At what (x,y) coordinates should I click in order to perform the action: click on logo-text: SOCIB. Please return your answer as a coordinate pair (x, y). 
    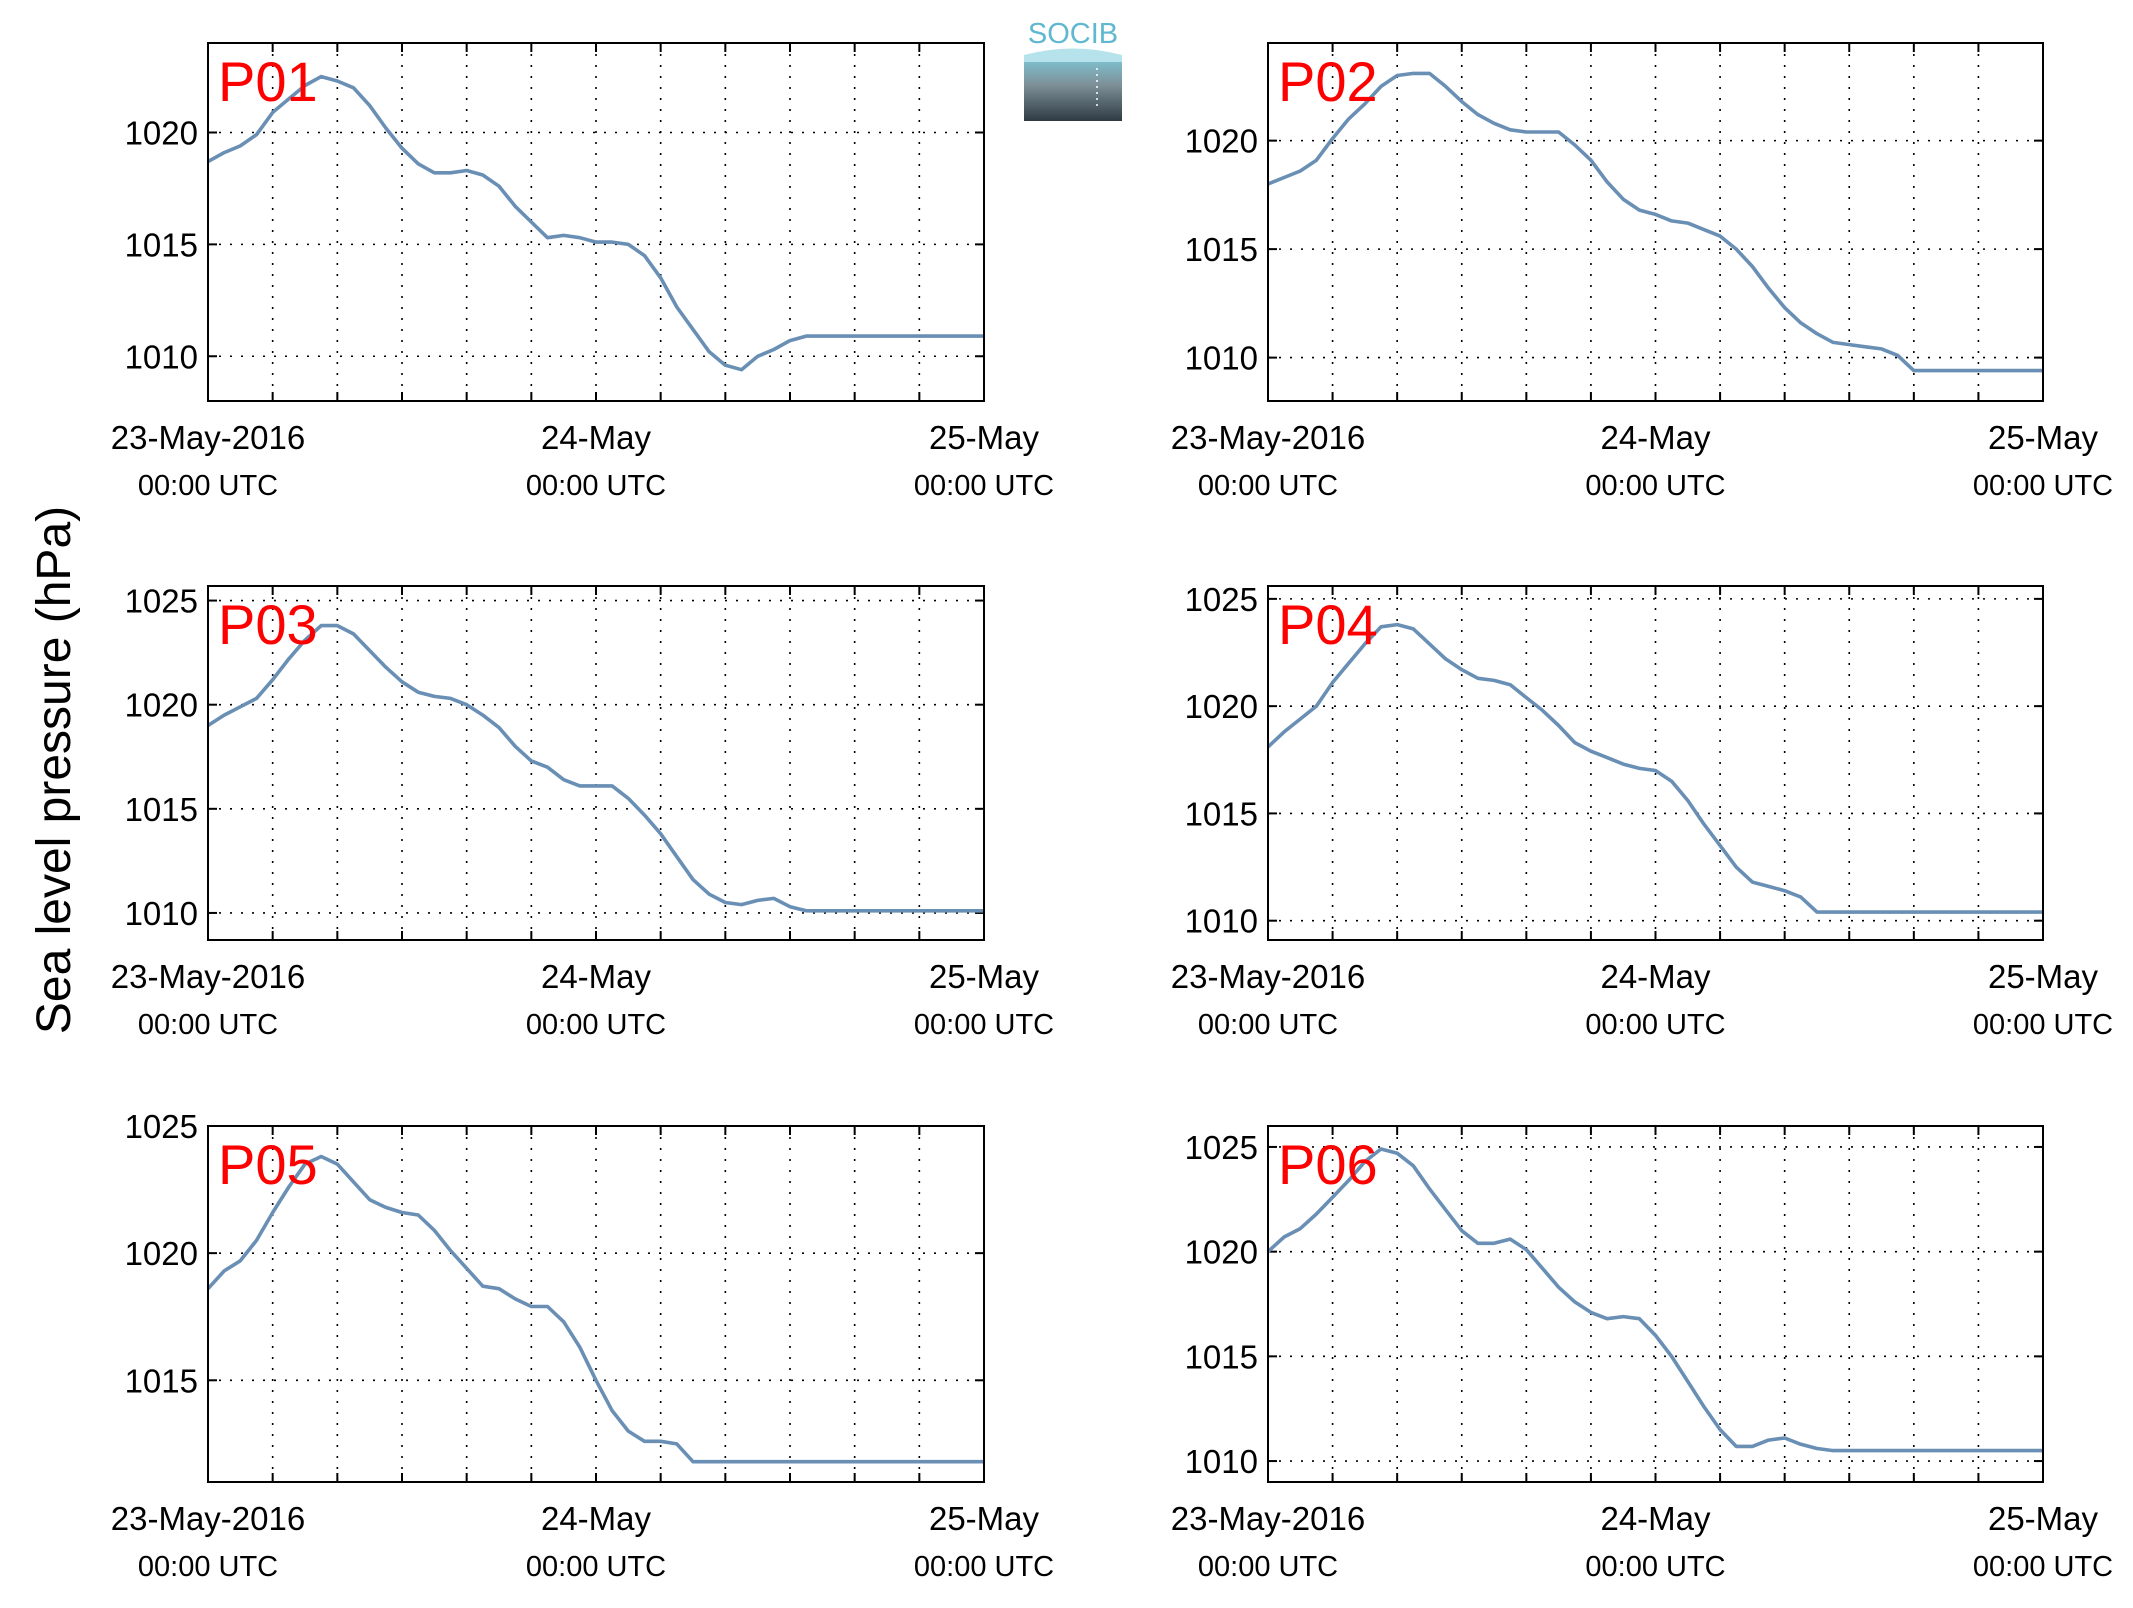
    Looking at the image, I should click on (1073, 34).